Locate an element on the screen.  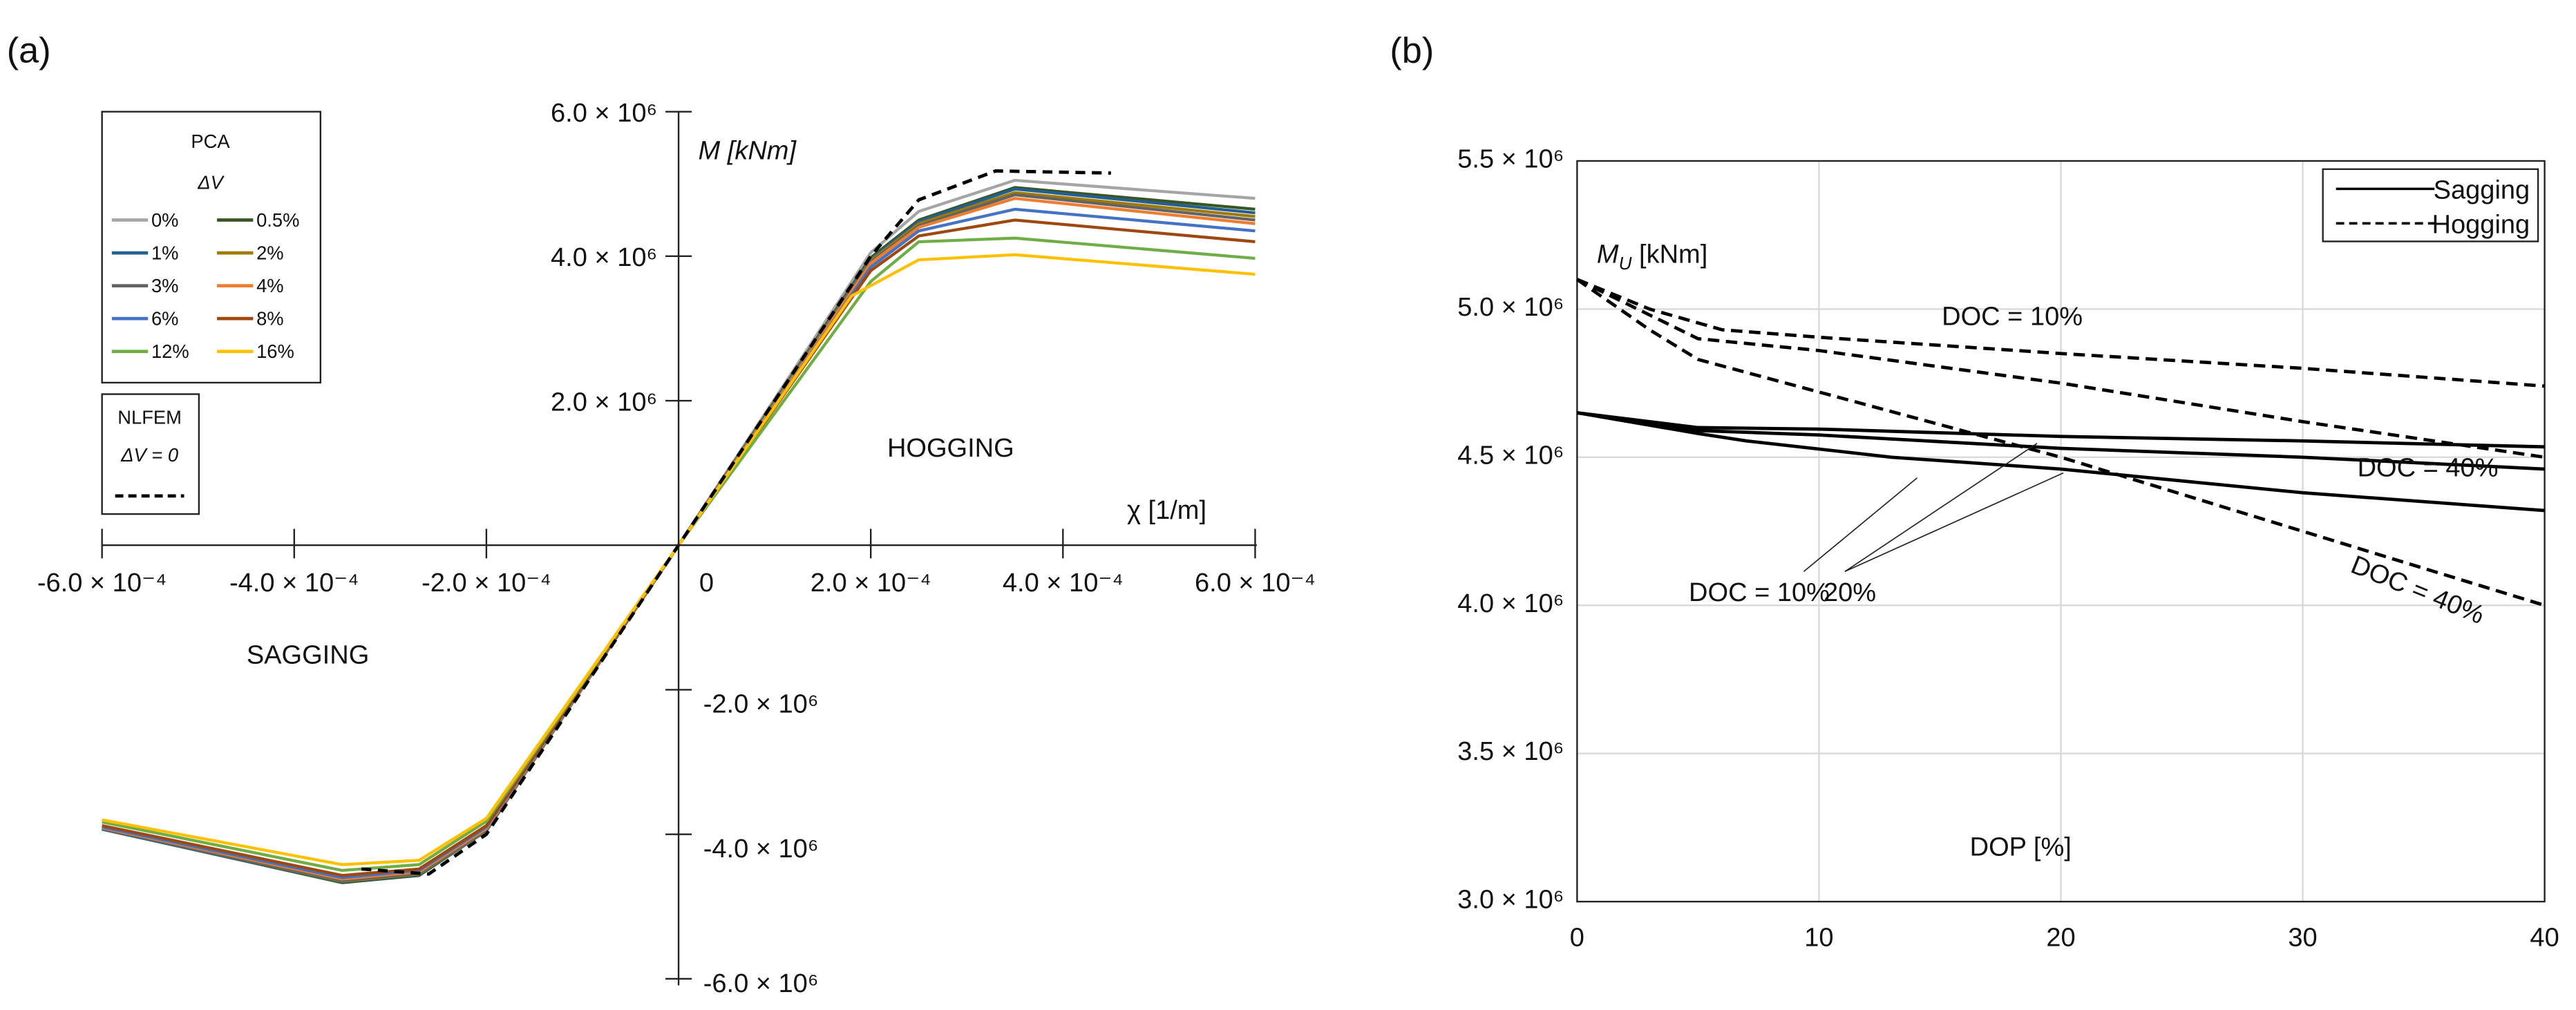
x-tick-label: 10 is located at coordinates (1818, 938).